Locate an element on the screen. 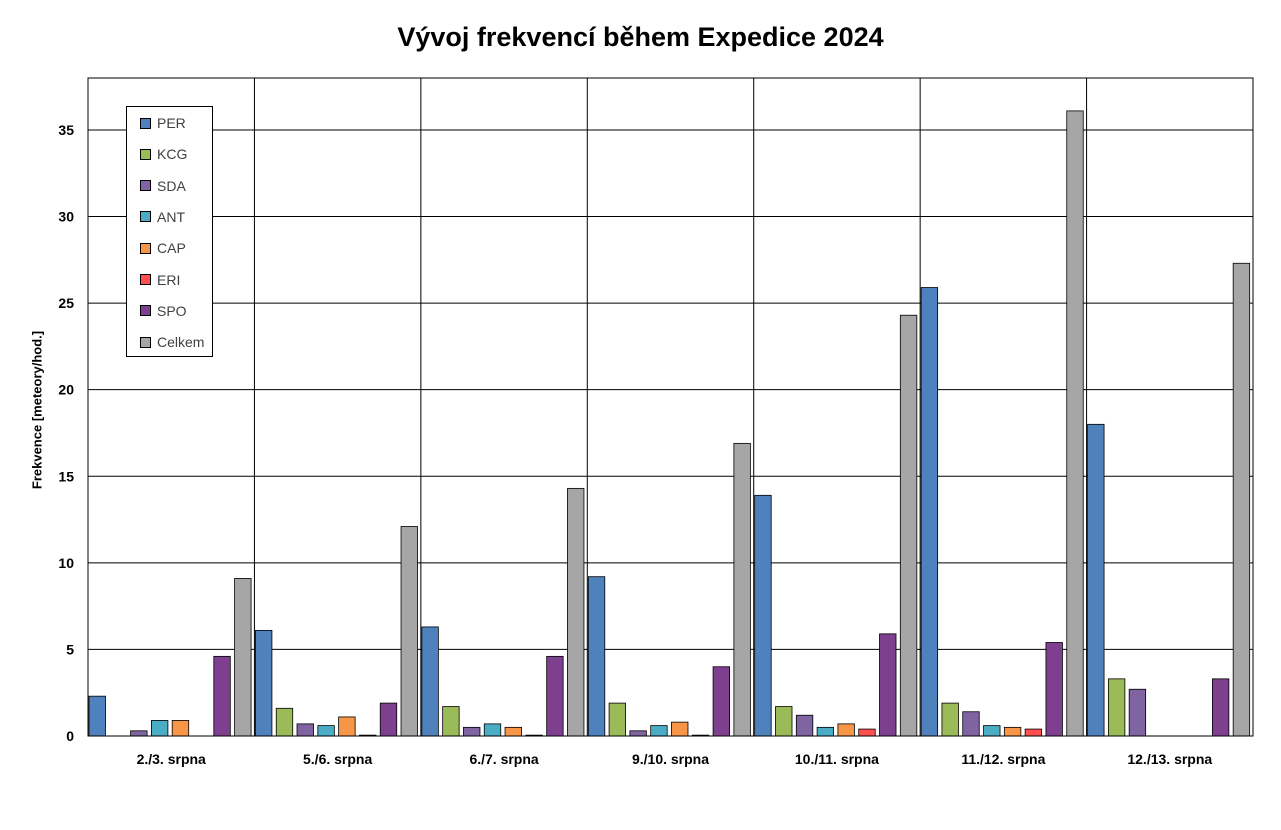 The width and height of the screenshot is (1281, 830). legend-item-kcg: KCG is located at coordinates (163, 154).